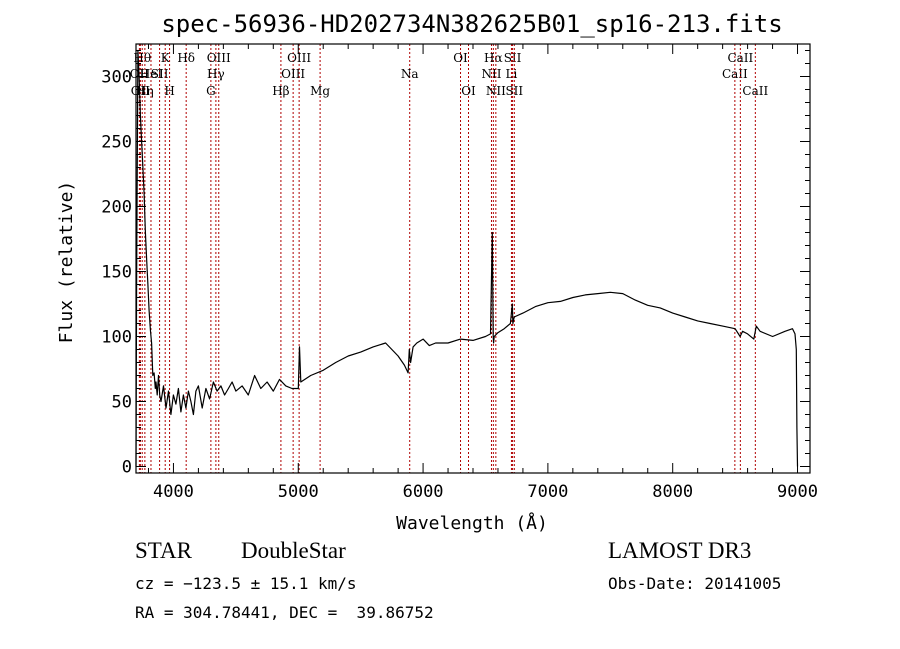 Image resolution: width=900 pixels, height=649 pixels. What do you see at coordinates (127, 468) in the screenshot?
I see `y-tick-label: 0` at bounding box center [127, 468].